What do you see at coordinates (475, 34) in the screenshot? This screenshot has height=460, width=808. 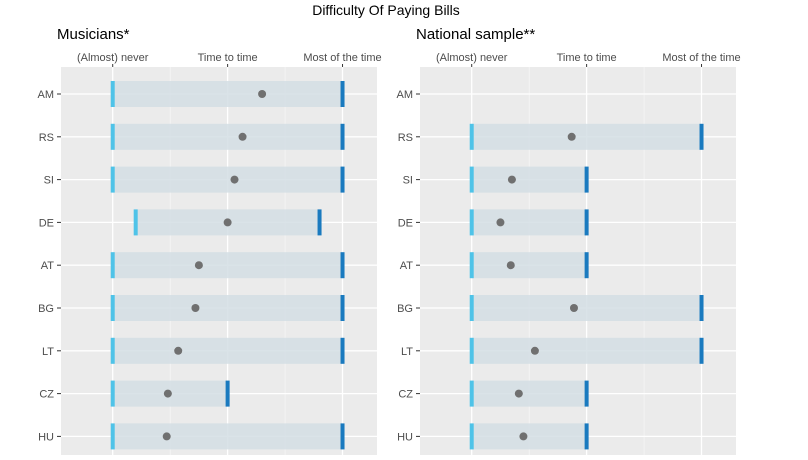 I see `panel-title: National sample**` at bounding box center [475, 34].